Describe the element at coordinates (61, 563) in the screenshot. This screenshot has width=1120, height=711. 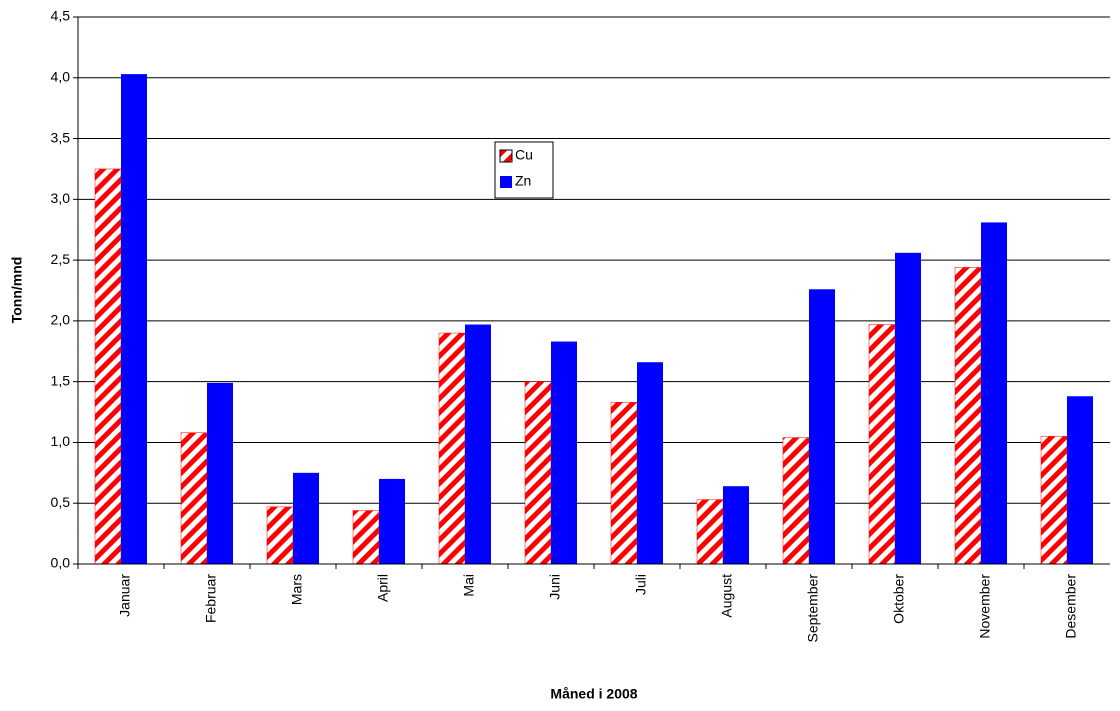
I see `y-tick-label: 0,0` at that location.